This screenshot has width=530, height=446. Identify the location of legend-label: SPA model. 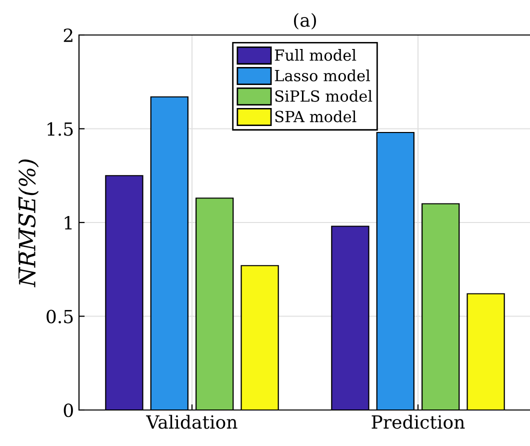
(315, 116).